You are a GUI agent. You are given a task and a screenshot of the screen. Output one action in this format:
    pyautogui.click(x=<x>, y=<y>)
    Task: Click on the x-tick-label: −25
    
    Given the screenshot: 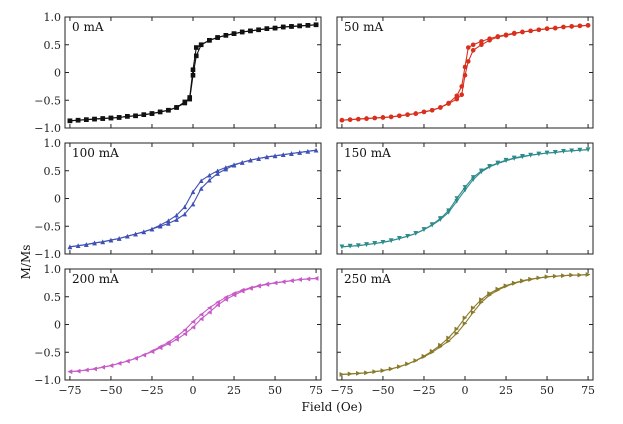 What is the action you would take?
    pyautogui.click(x=151, y=390)
    